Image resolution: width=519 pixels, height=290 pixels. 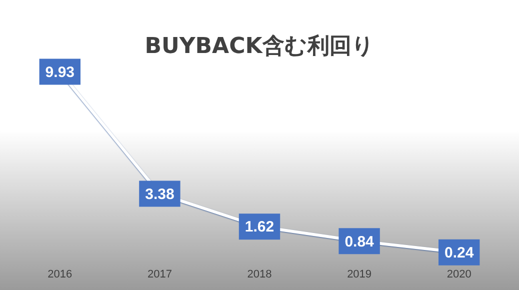 What do you see at coordinates (159, 274) in the screenshot?
I see `x-tick-label: 2017` at bounding box center [159, 274].